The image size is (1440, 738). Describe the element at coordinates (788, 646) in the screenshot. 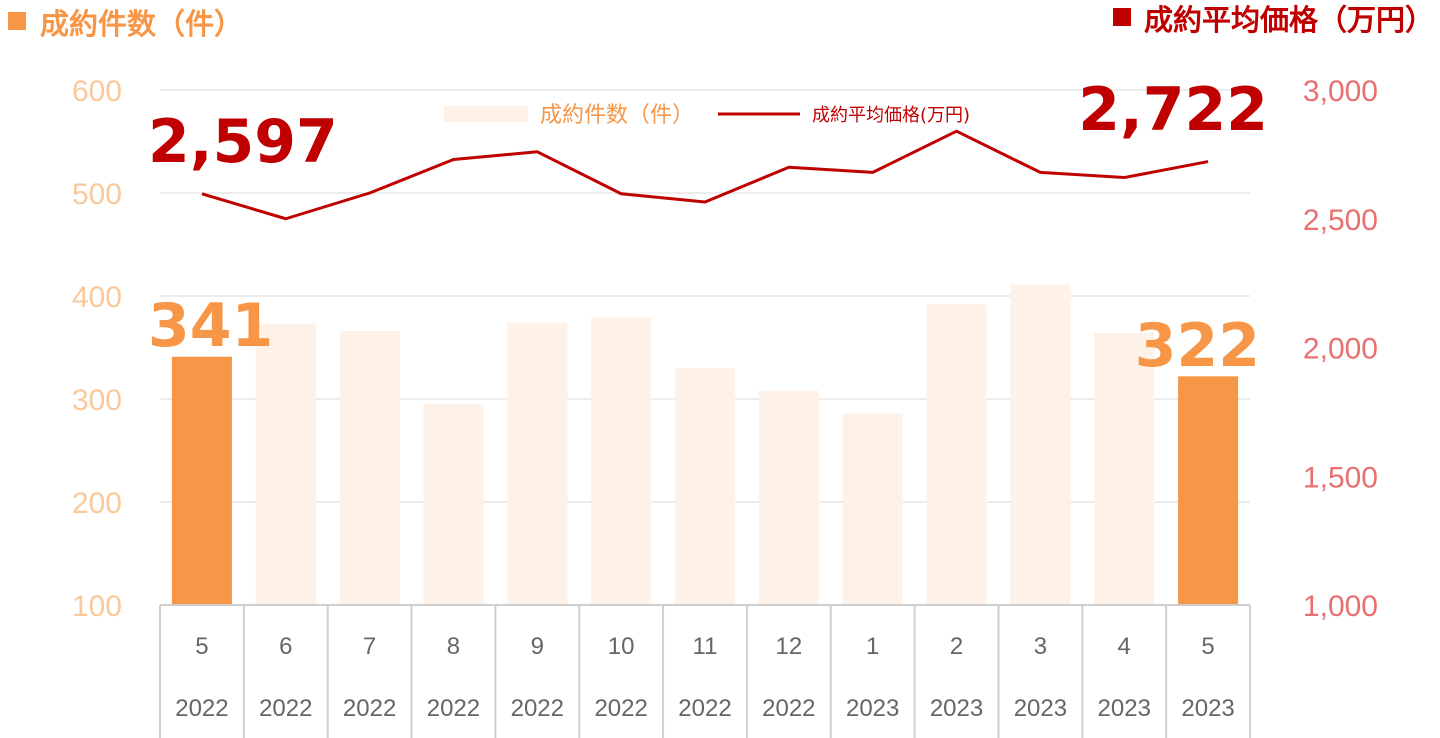

I see `x-tick-label-month: 12` at that location.